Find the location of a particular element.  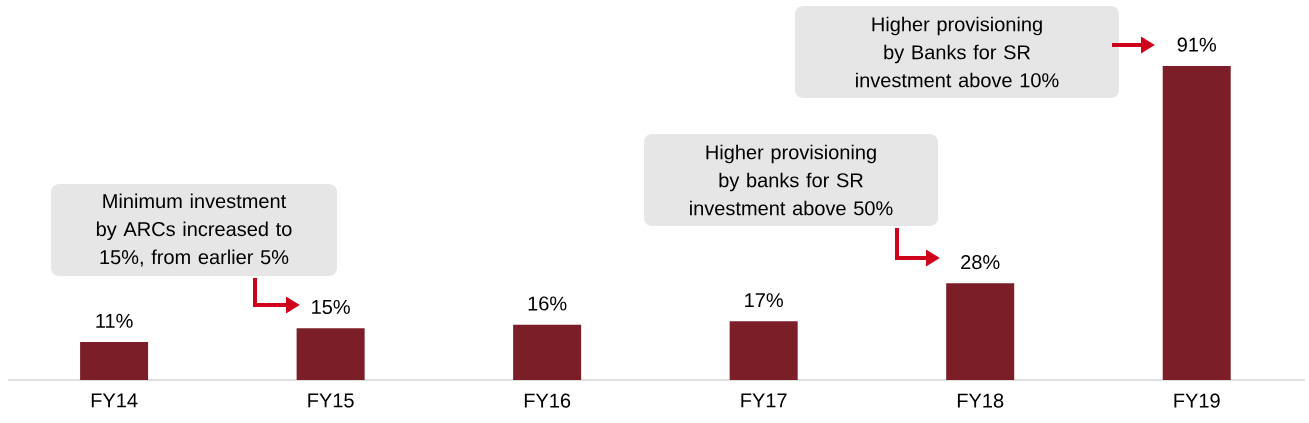

x-tick-label: FY16 is located at coordinates (547, 400).